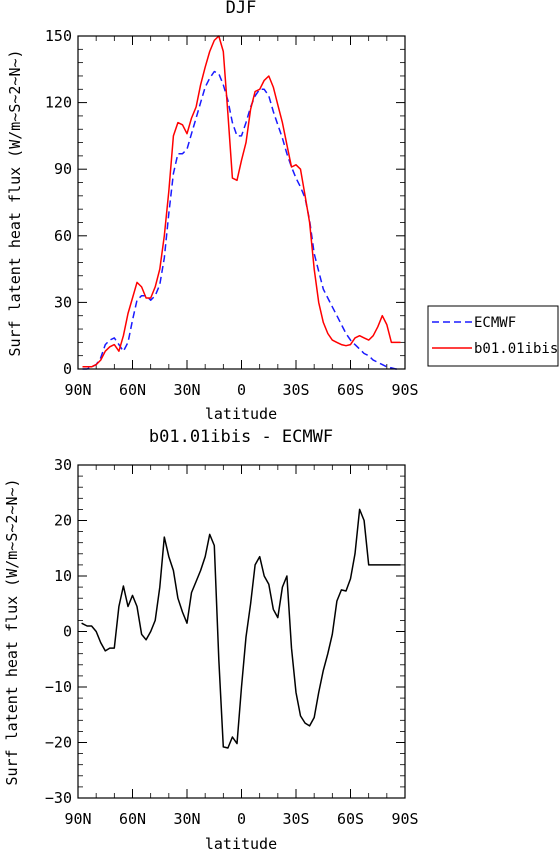 Image resolution: width=560 pixels, height=851 pixels. I want to click on bottom-y-tick-label: 20, so click(63, 521).